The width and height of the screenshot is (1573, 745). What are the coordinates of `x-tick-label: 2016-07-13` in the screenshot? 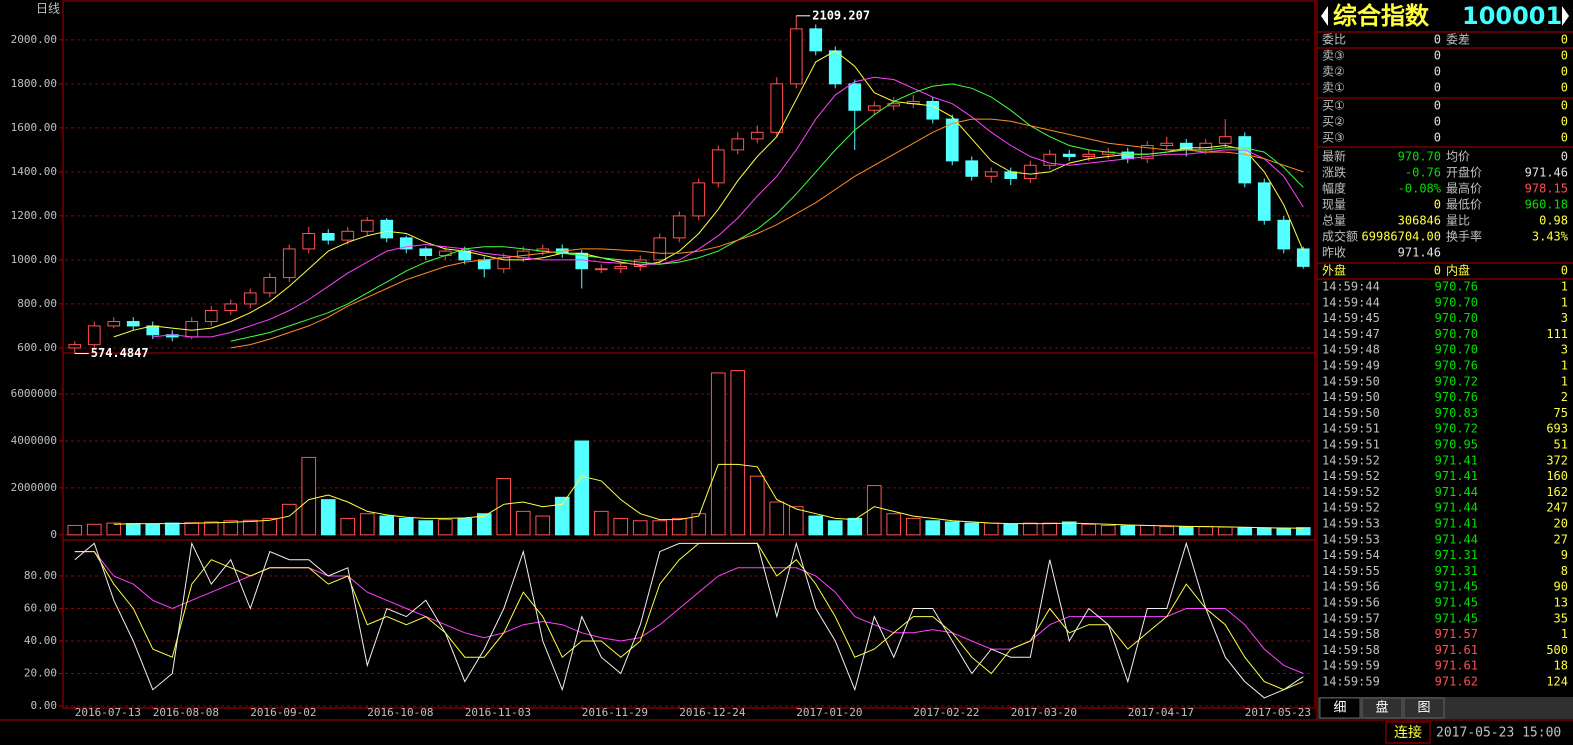 It's located at (108, 712).